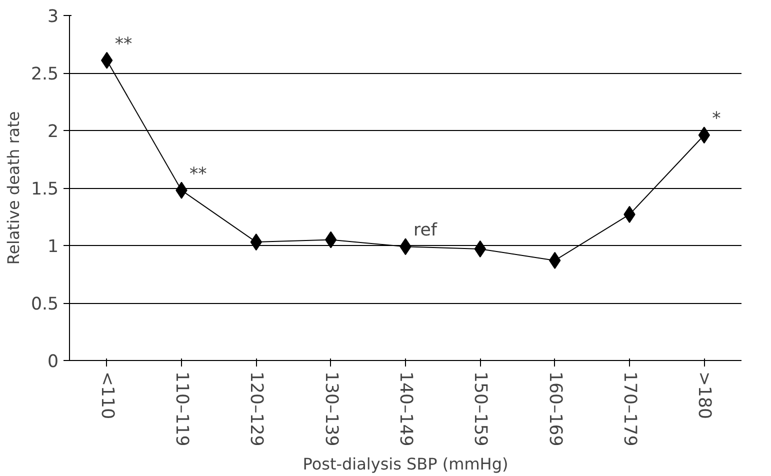  Describe the element at coordinates (53, 362) in the screenshot. I see `y-tick-label: 0` at that location.